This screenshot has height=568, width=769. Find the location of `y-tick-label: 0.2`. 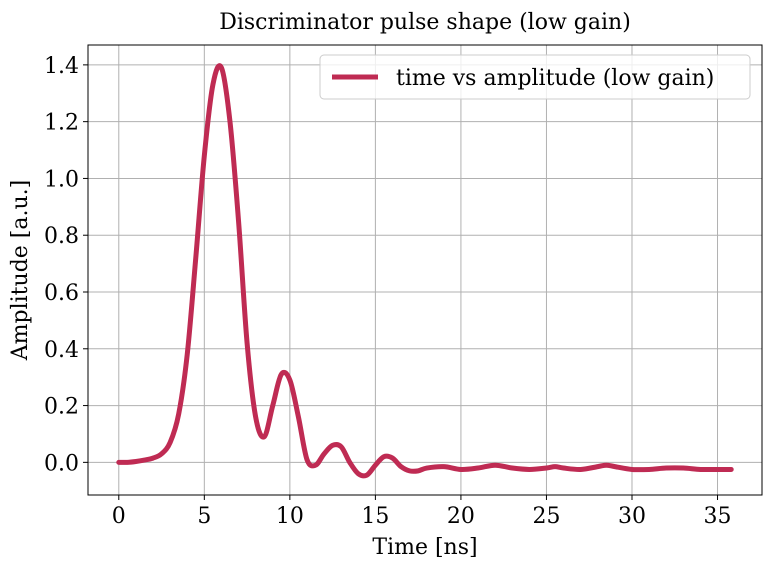

y-tick-label: 0.2 is located at coordinates (61, 407).